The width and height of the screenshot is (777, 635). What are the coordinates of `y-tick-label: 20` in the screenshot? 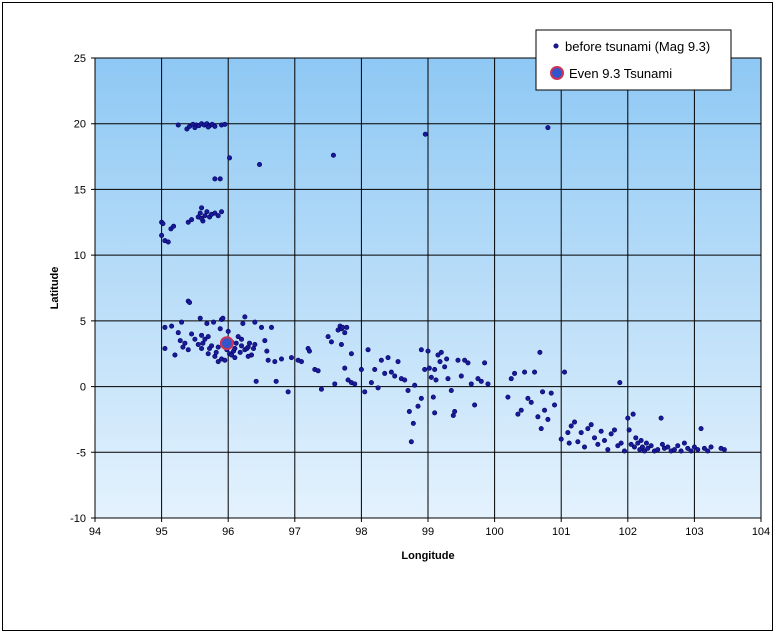 It's located at (80, 125).